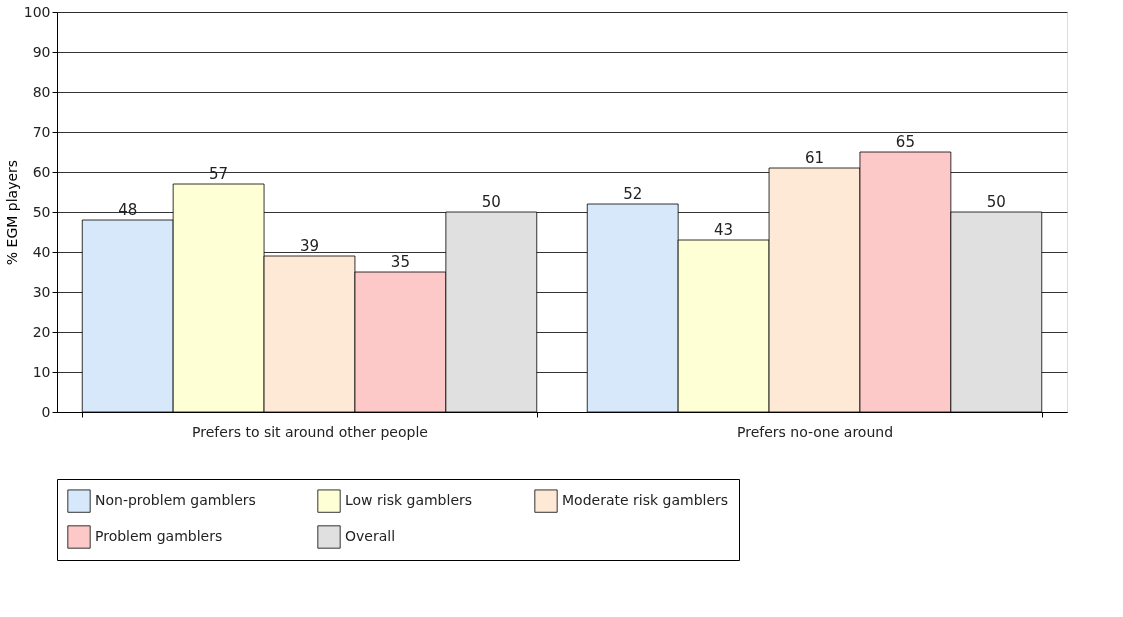 The width and height of the screenshot is (1123, 617). Describe the element at coordinates (41, 291) in the screenshot. I see `y-tick-label: 30` at that location.